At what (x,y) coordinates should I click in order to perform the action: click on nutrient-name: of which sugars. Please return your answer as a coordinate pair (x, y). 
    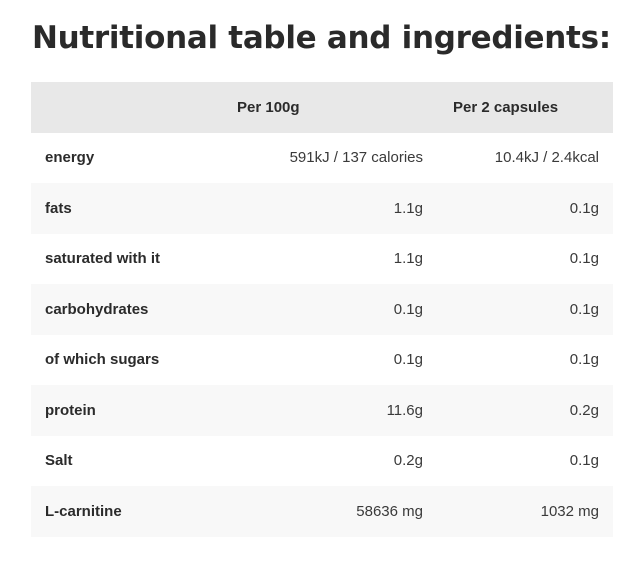
    Looking at the image, I should click on (102, 360).